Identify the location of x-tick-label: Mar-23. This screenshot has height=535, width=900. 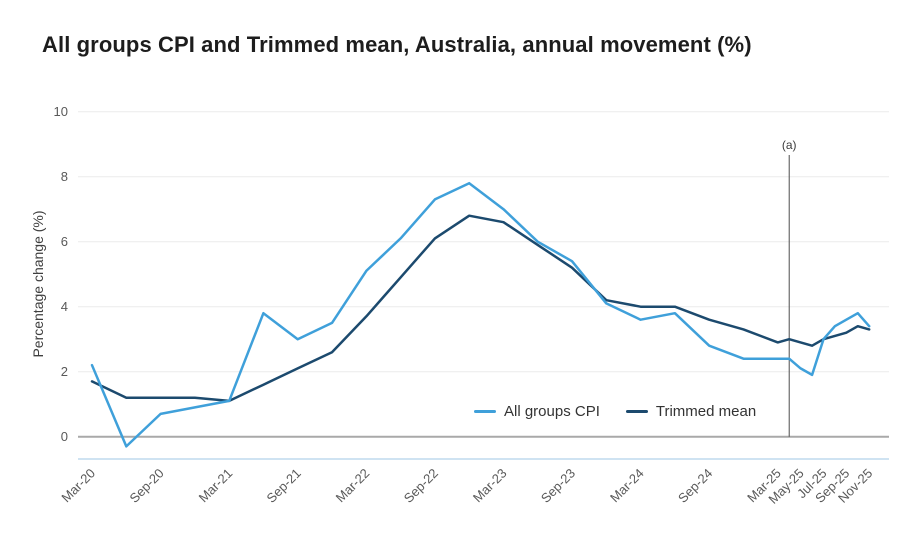
(490, 486).